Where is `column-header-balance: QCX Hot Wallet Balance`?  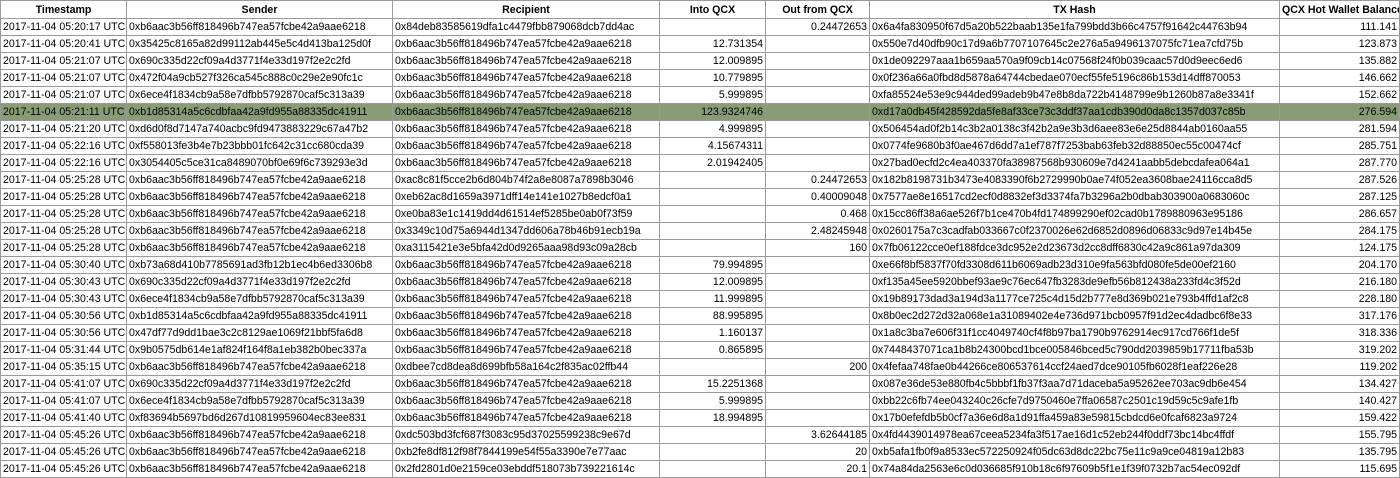 column-header-balance: QCX Hot Wallet Balance is located at coordinates (1339, 9).